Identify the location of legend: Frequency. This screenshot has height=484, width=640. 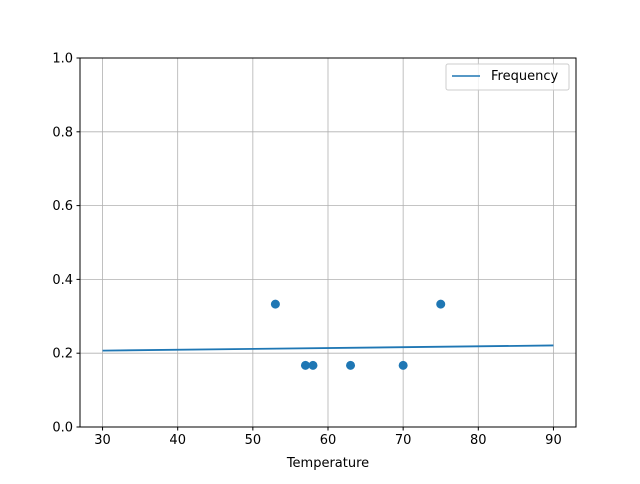
(507, 77).